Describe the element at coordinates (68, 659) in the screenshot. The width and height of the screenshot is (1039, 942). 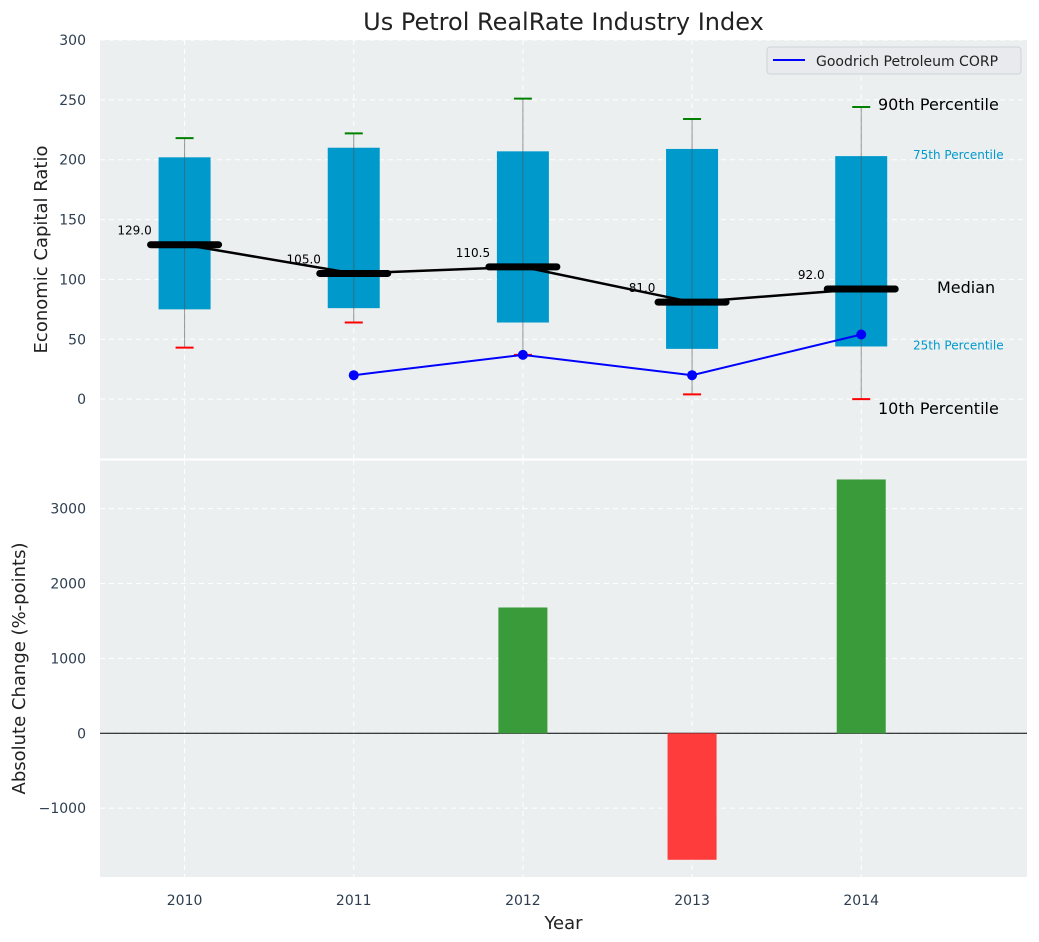
I see `y-tick-label: 1000` at that location.